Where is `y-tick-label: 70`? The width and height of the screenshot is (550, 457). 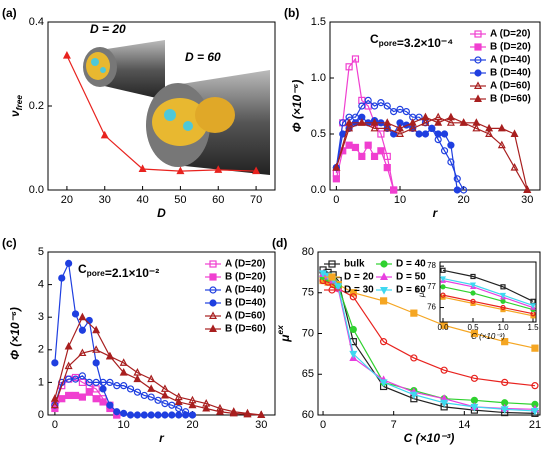
y-tick-label: 70 is located at coordinates (308, 333).